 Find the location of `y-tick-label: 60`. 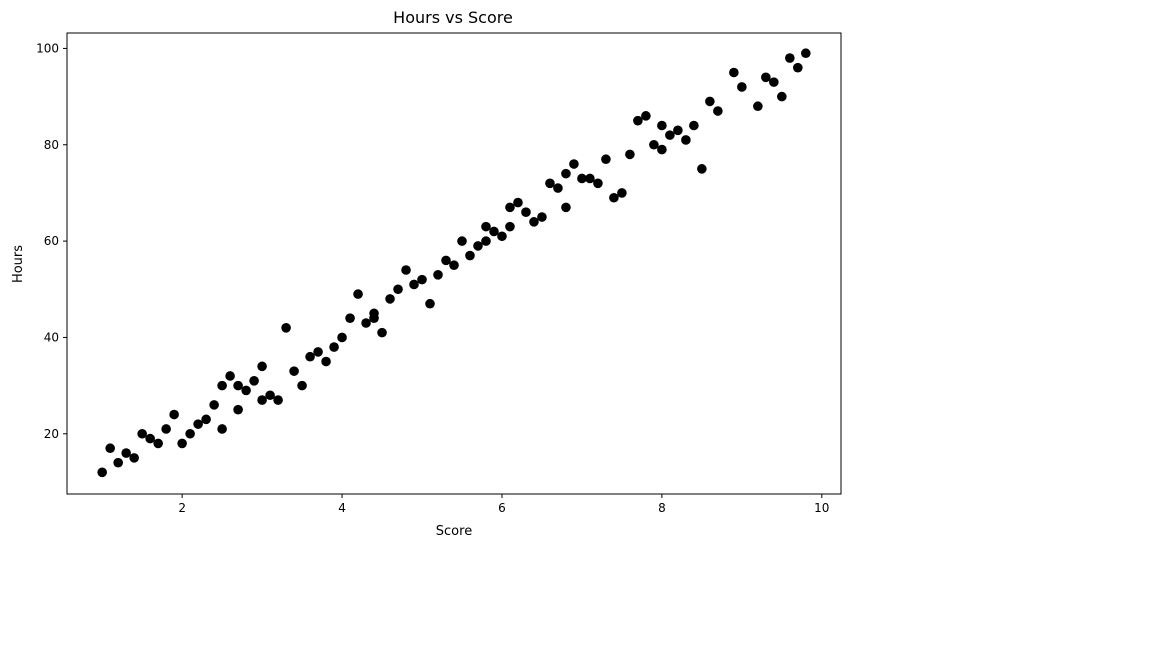

y-tick-label: 60 is located at coordinates (51, 241).